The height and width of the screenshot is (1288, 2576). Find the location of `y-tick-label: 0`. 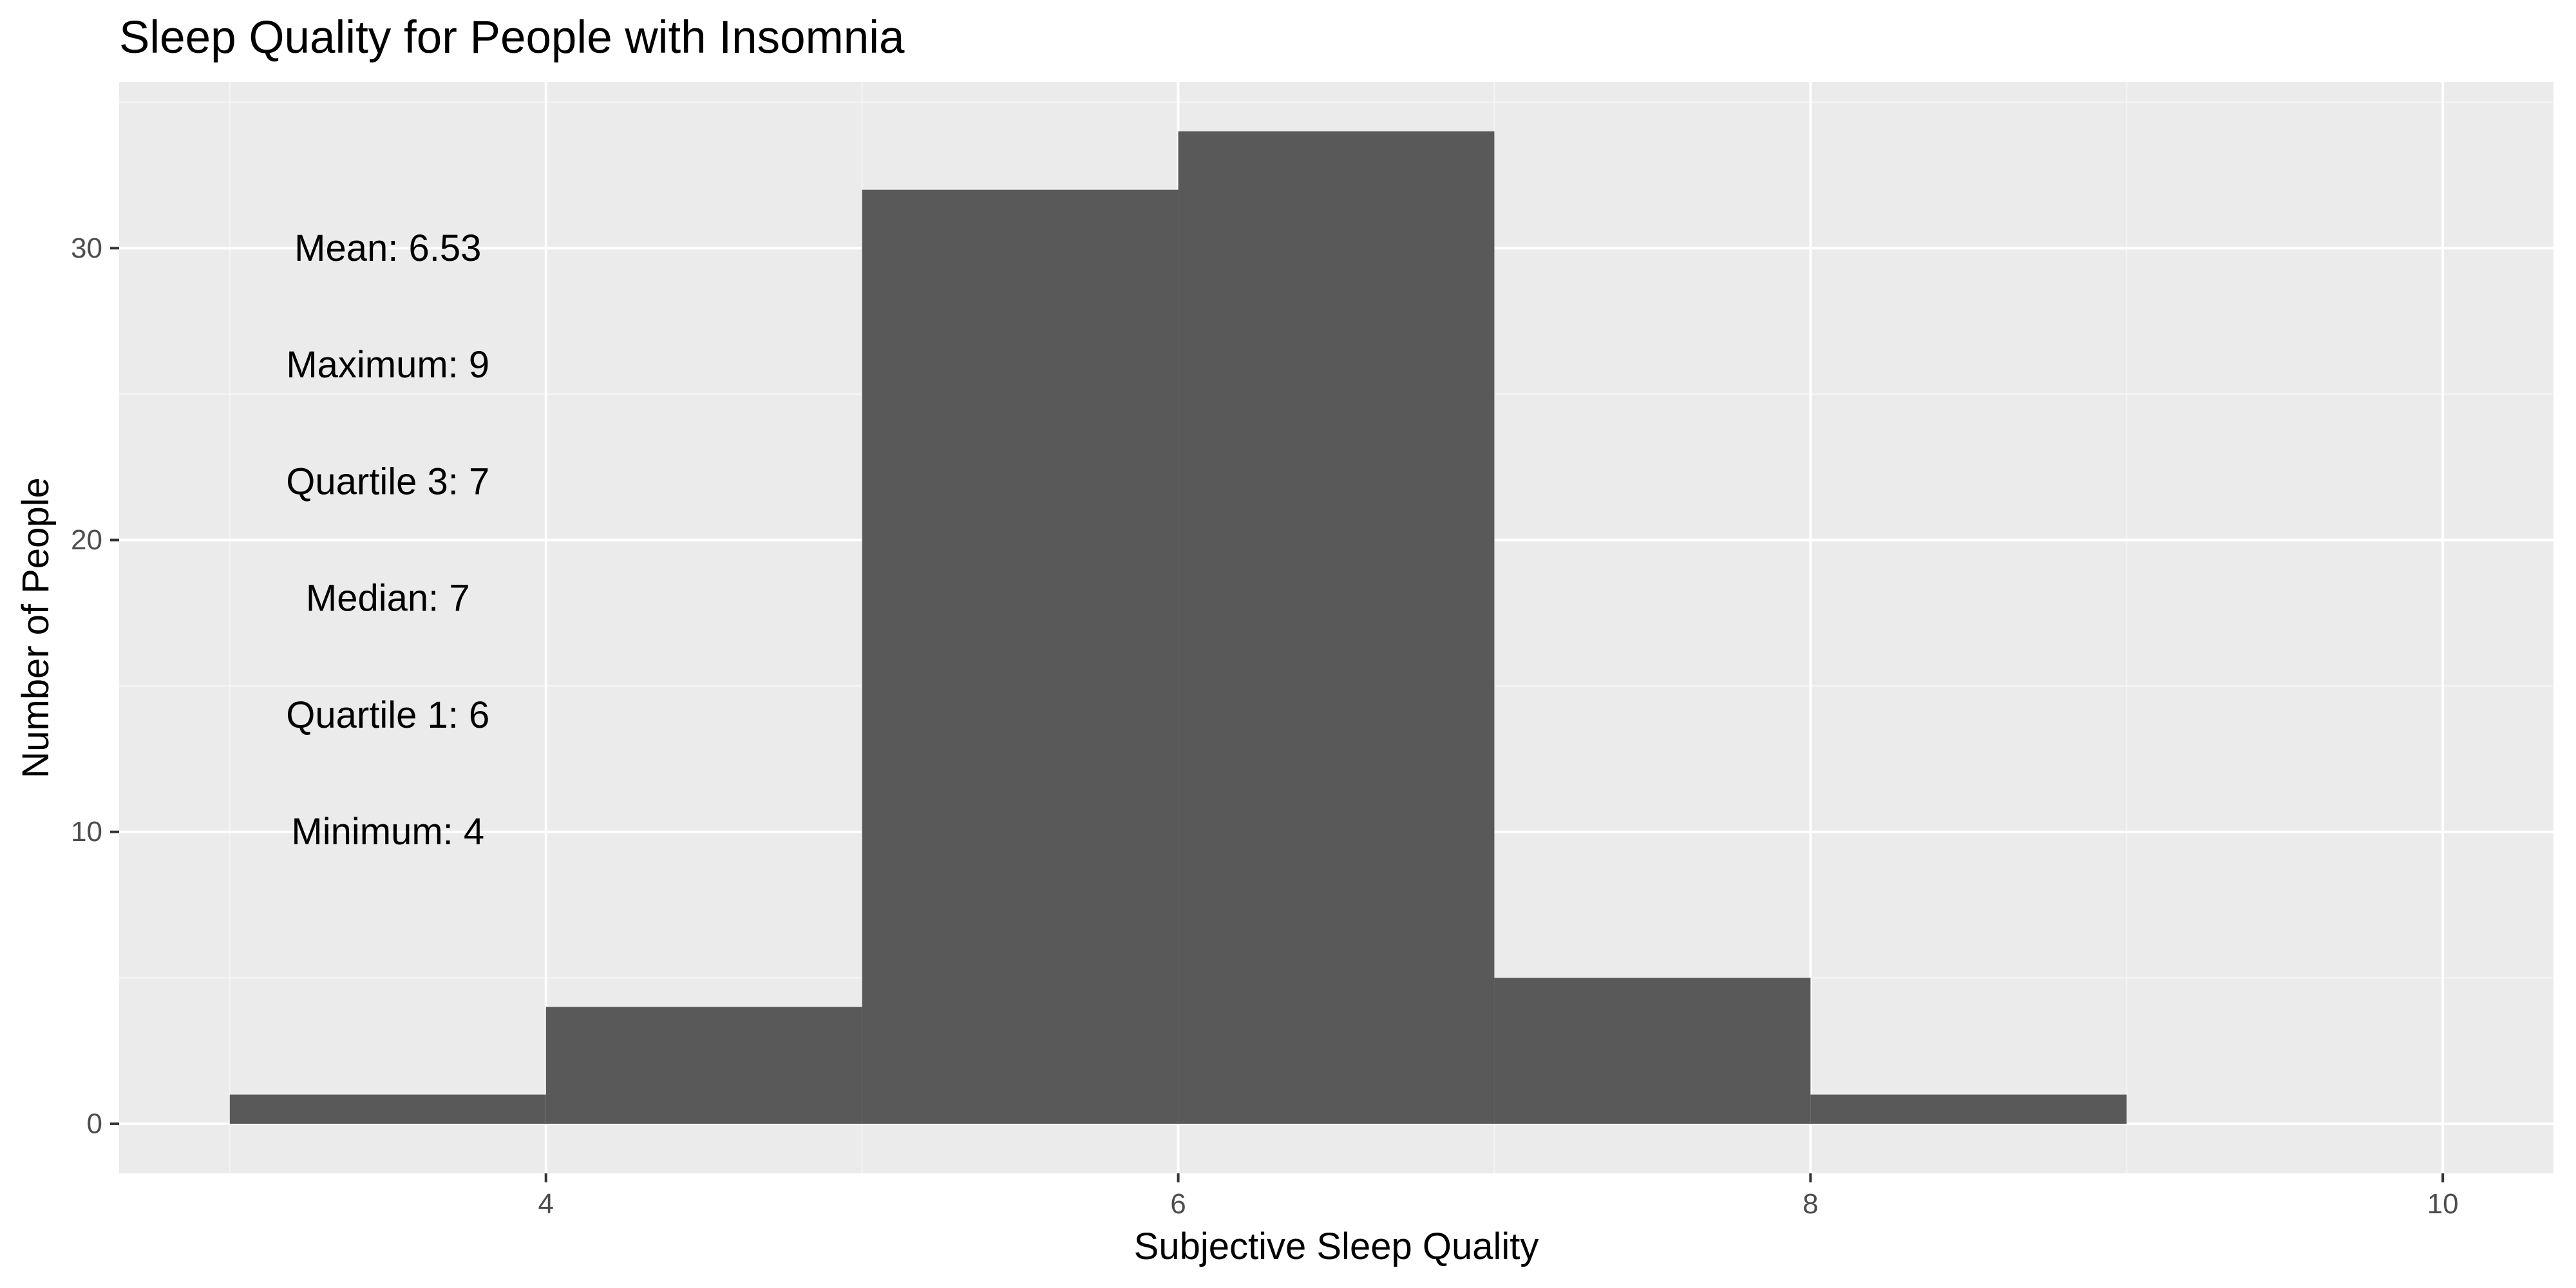

y-tick-label: 0 is located at coordinates (95, 1124).